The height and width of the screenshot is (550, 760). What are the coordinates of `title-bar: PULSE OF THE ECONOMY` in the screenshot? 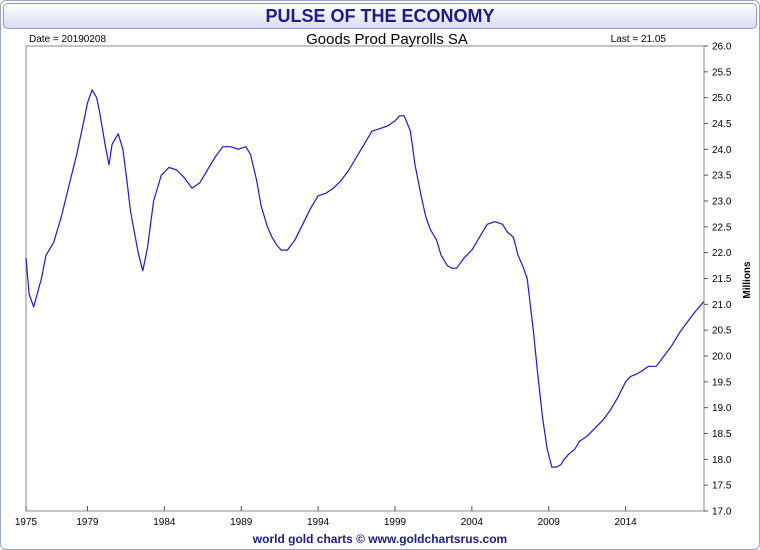 It's located at (380, 16).